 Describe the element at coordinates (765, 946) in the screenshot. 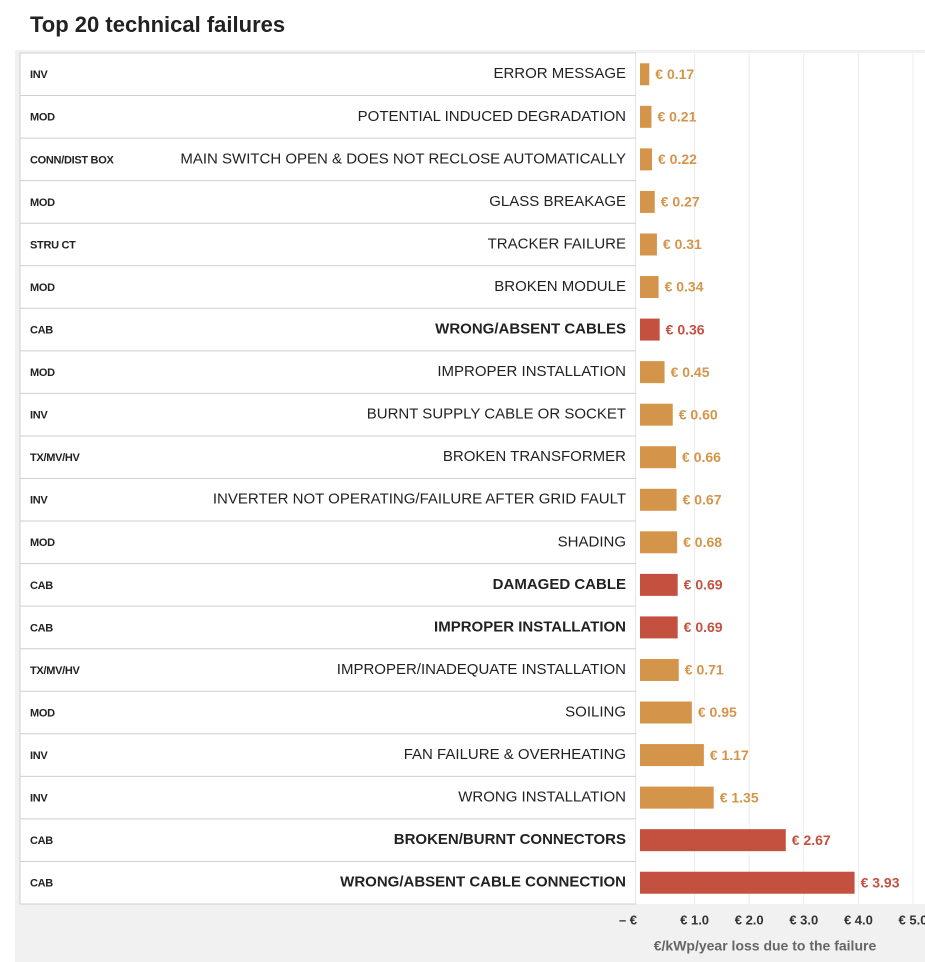

I see `x-axis-label: €/kWp/year loss due to the failure` at that location.